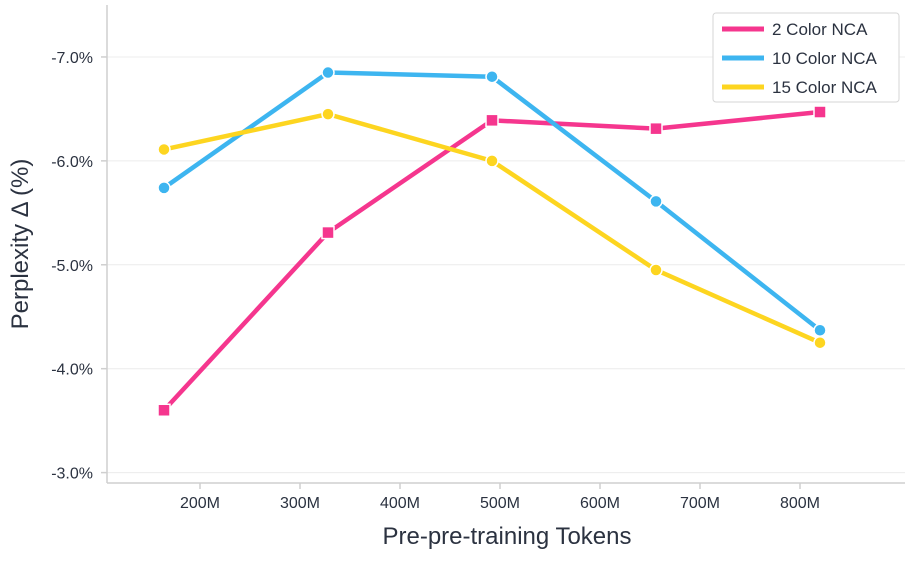 Image resolution: width=913 pixels, height=562 pixels. I want to click on x-tick-label: 700M, so click(700, 503).